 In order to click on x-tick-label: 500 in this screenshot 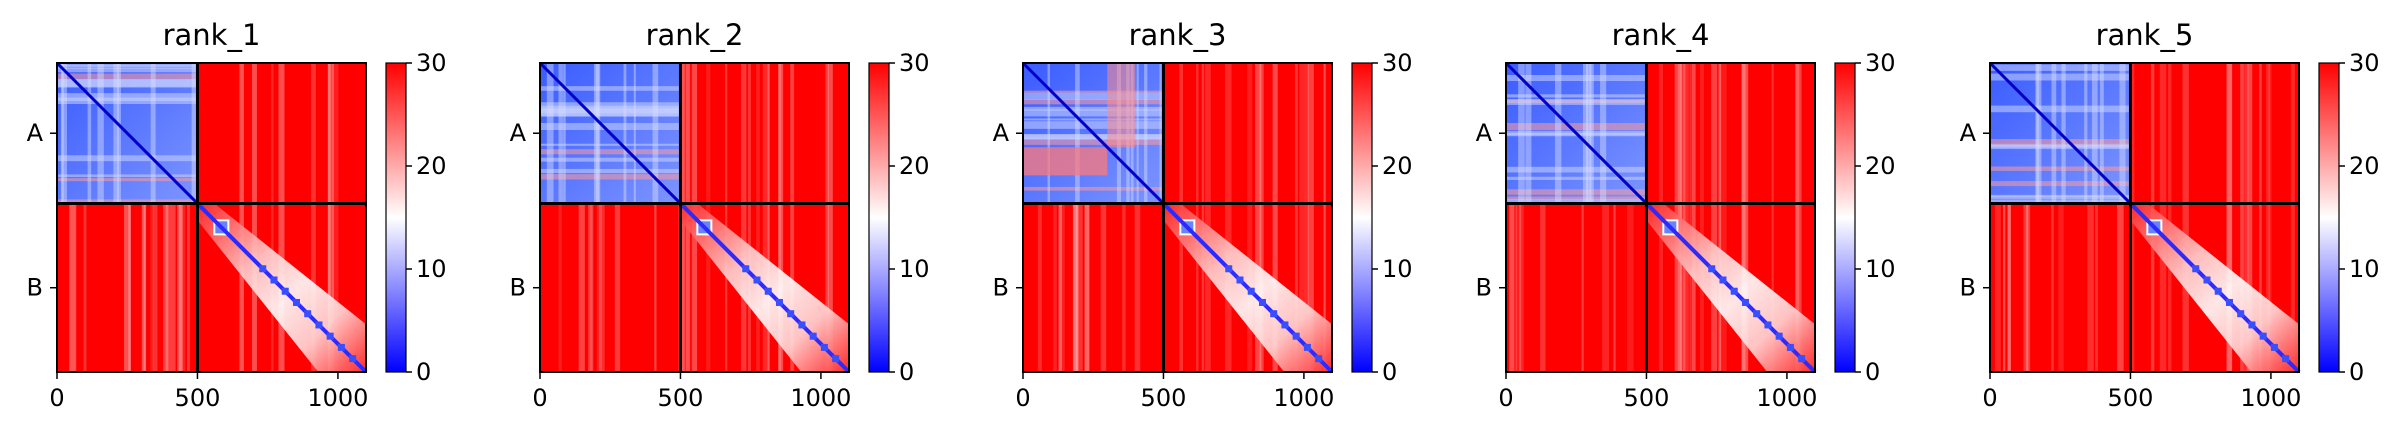, I will do `click(198, 398)`.